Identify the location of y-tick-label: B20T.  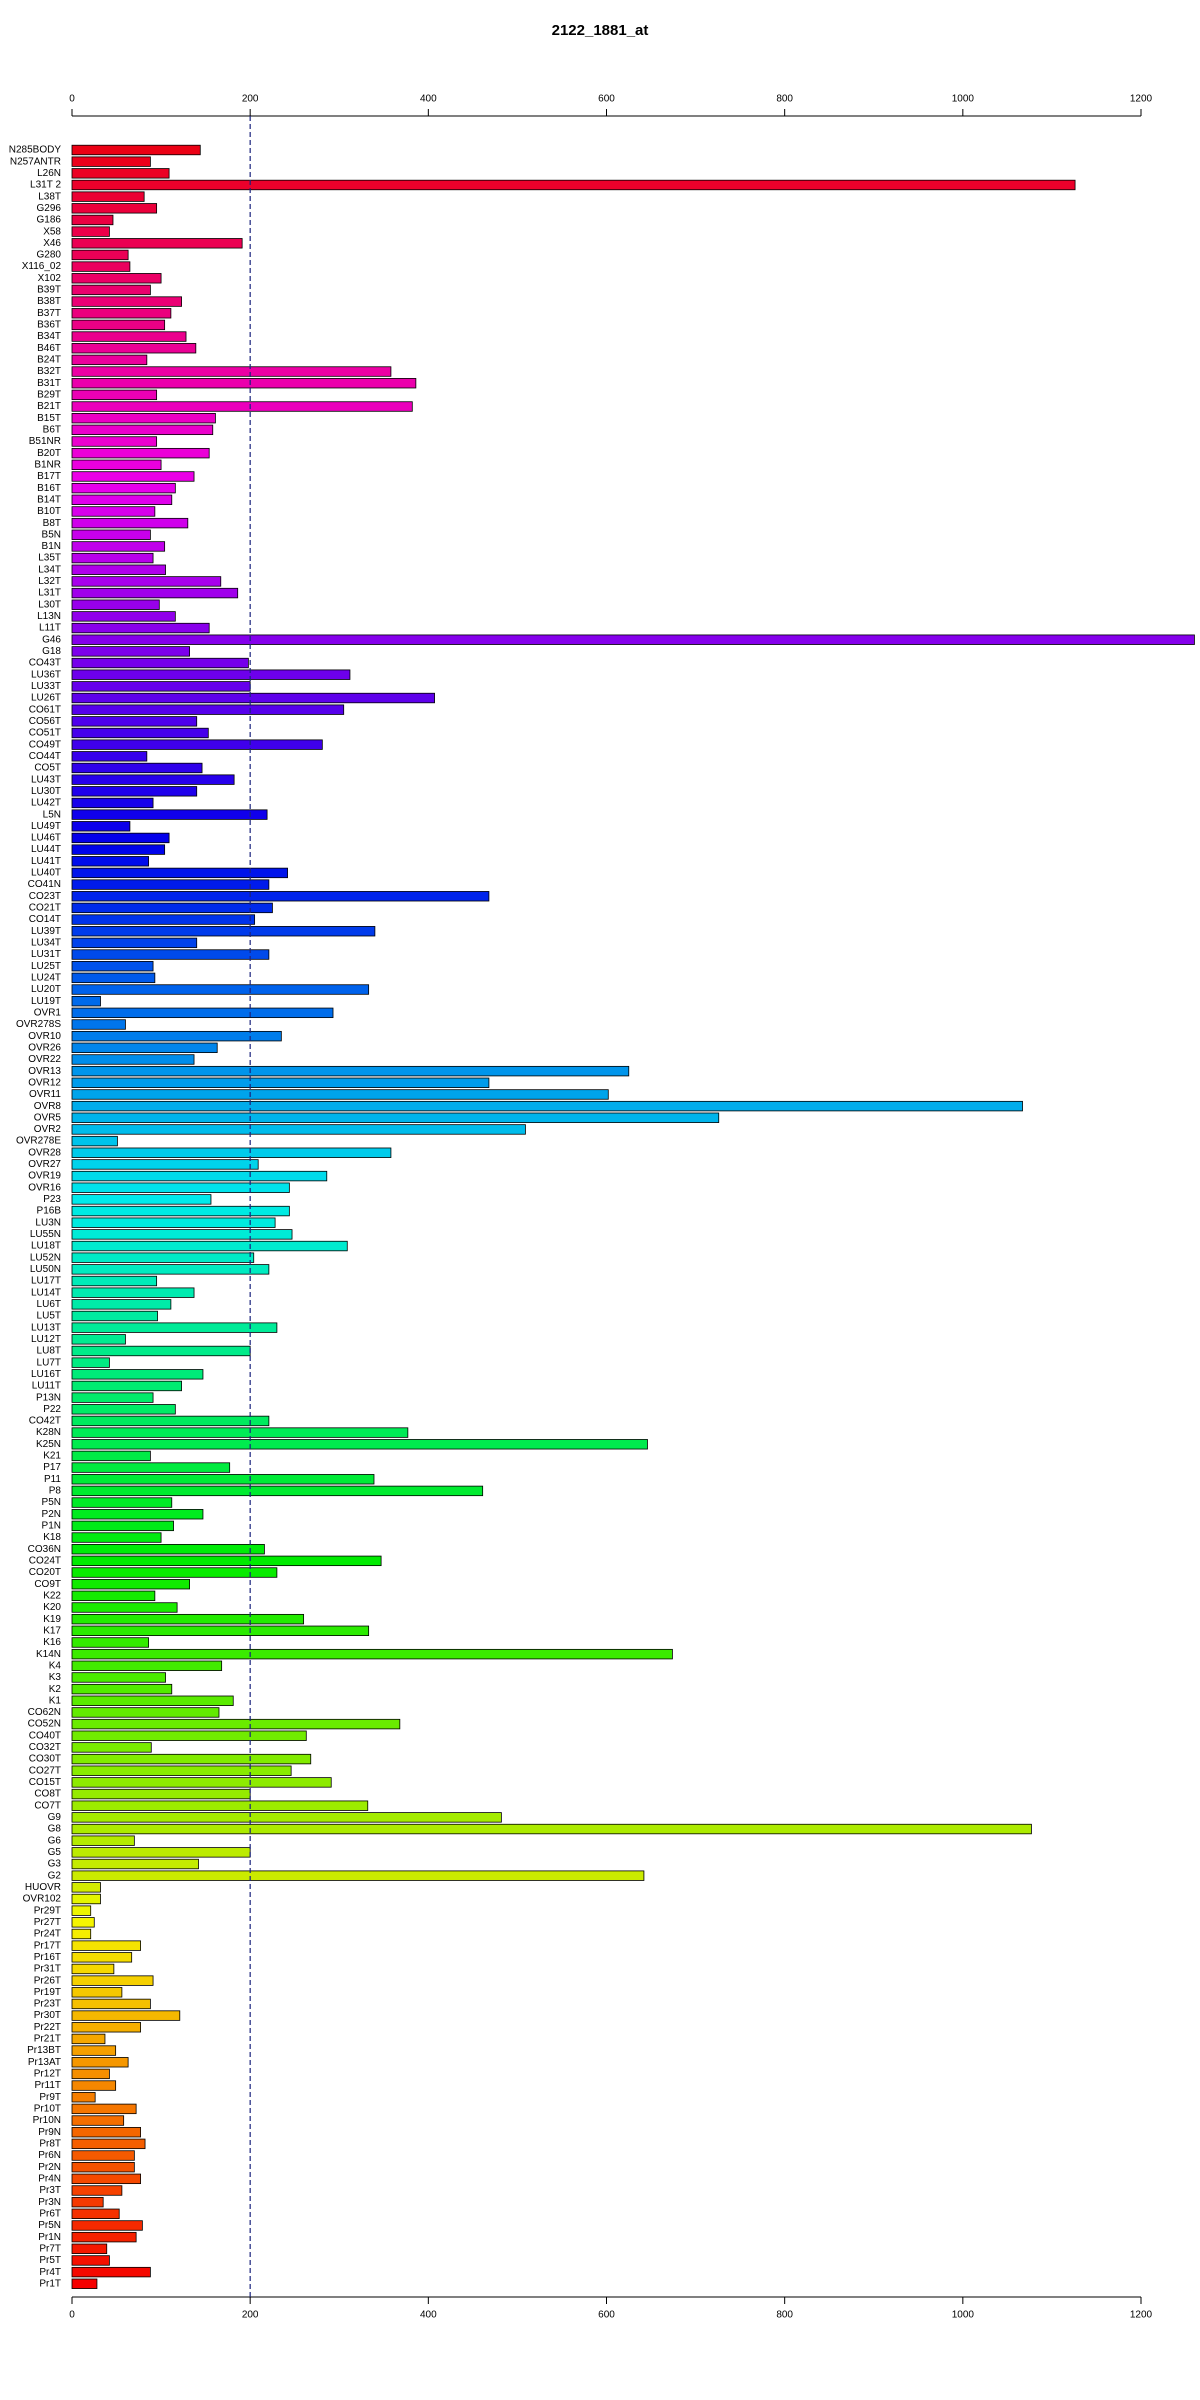
(49, 453).